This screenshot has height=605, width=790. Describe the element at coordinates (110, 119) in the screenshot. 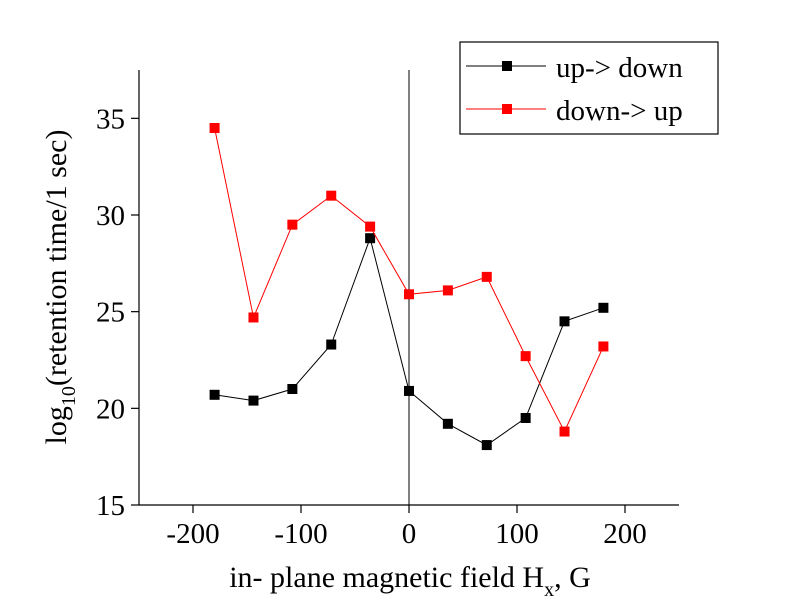

I see `y-tick-label: 35` at that location.